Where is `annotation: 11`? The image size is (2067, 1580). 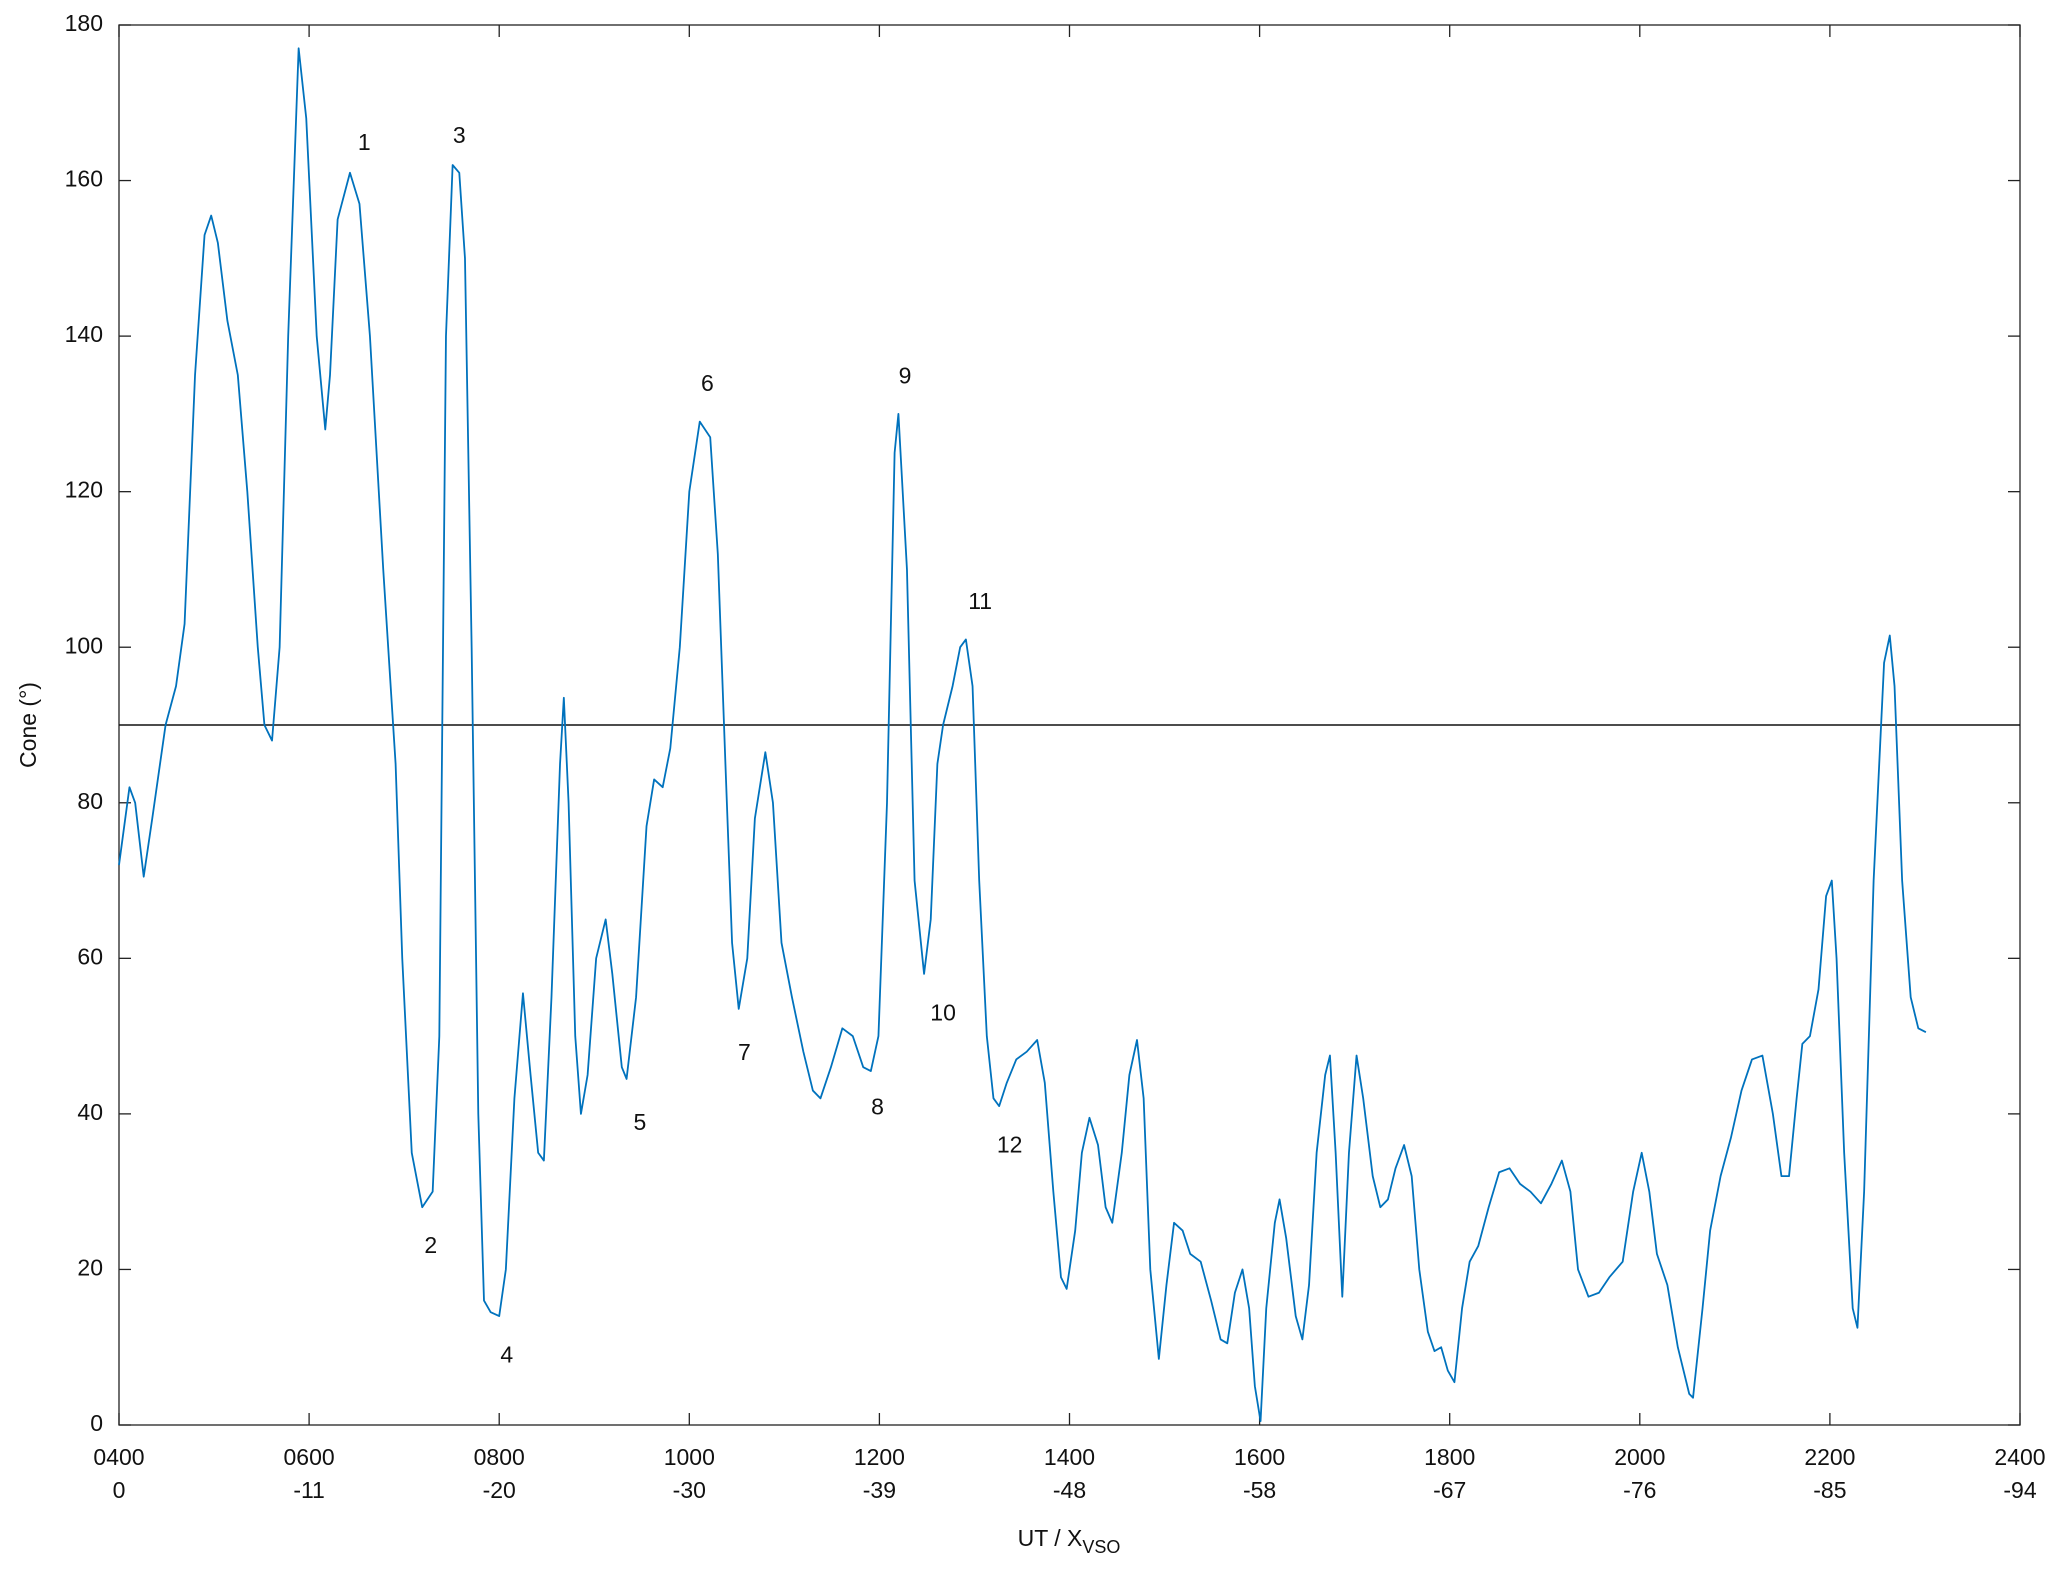
annotation: 11 is located at coordinates (980, 601).